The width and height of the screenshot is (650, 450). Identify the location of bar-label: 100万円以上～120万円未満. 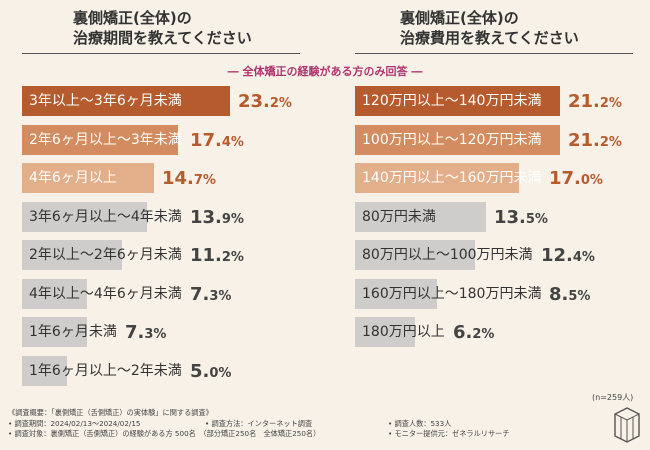
(452, 139).